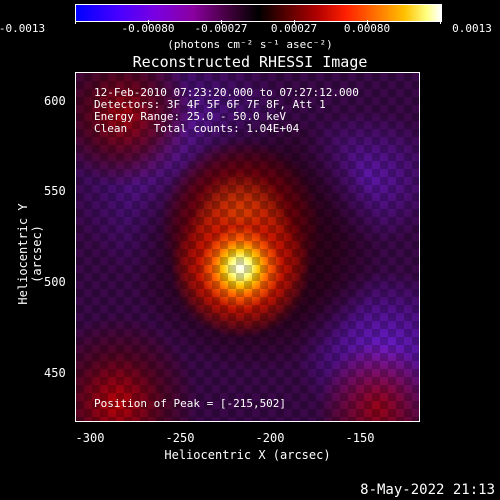  Describe the element at coordinates (360, 438) in the screenshot. I see `x-tick: -150` at that location.